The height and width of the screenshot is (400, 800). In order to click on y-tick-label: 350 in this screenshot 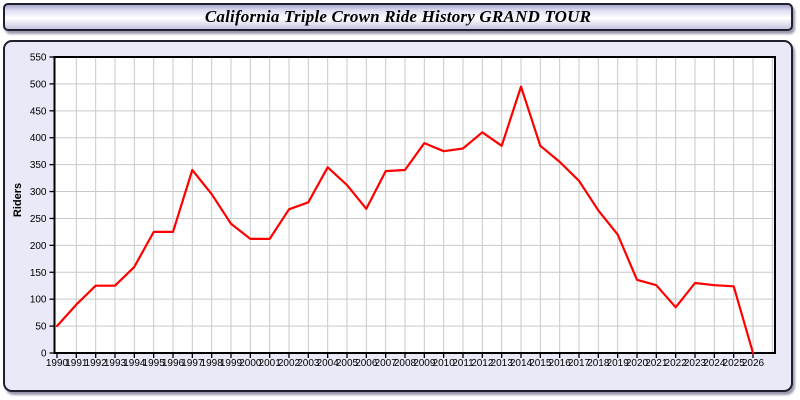, I will do `click(38, 165)`.